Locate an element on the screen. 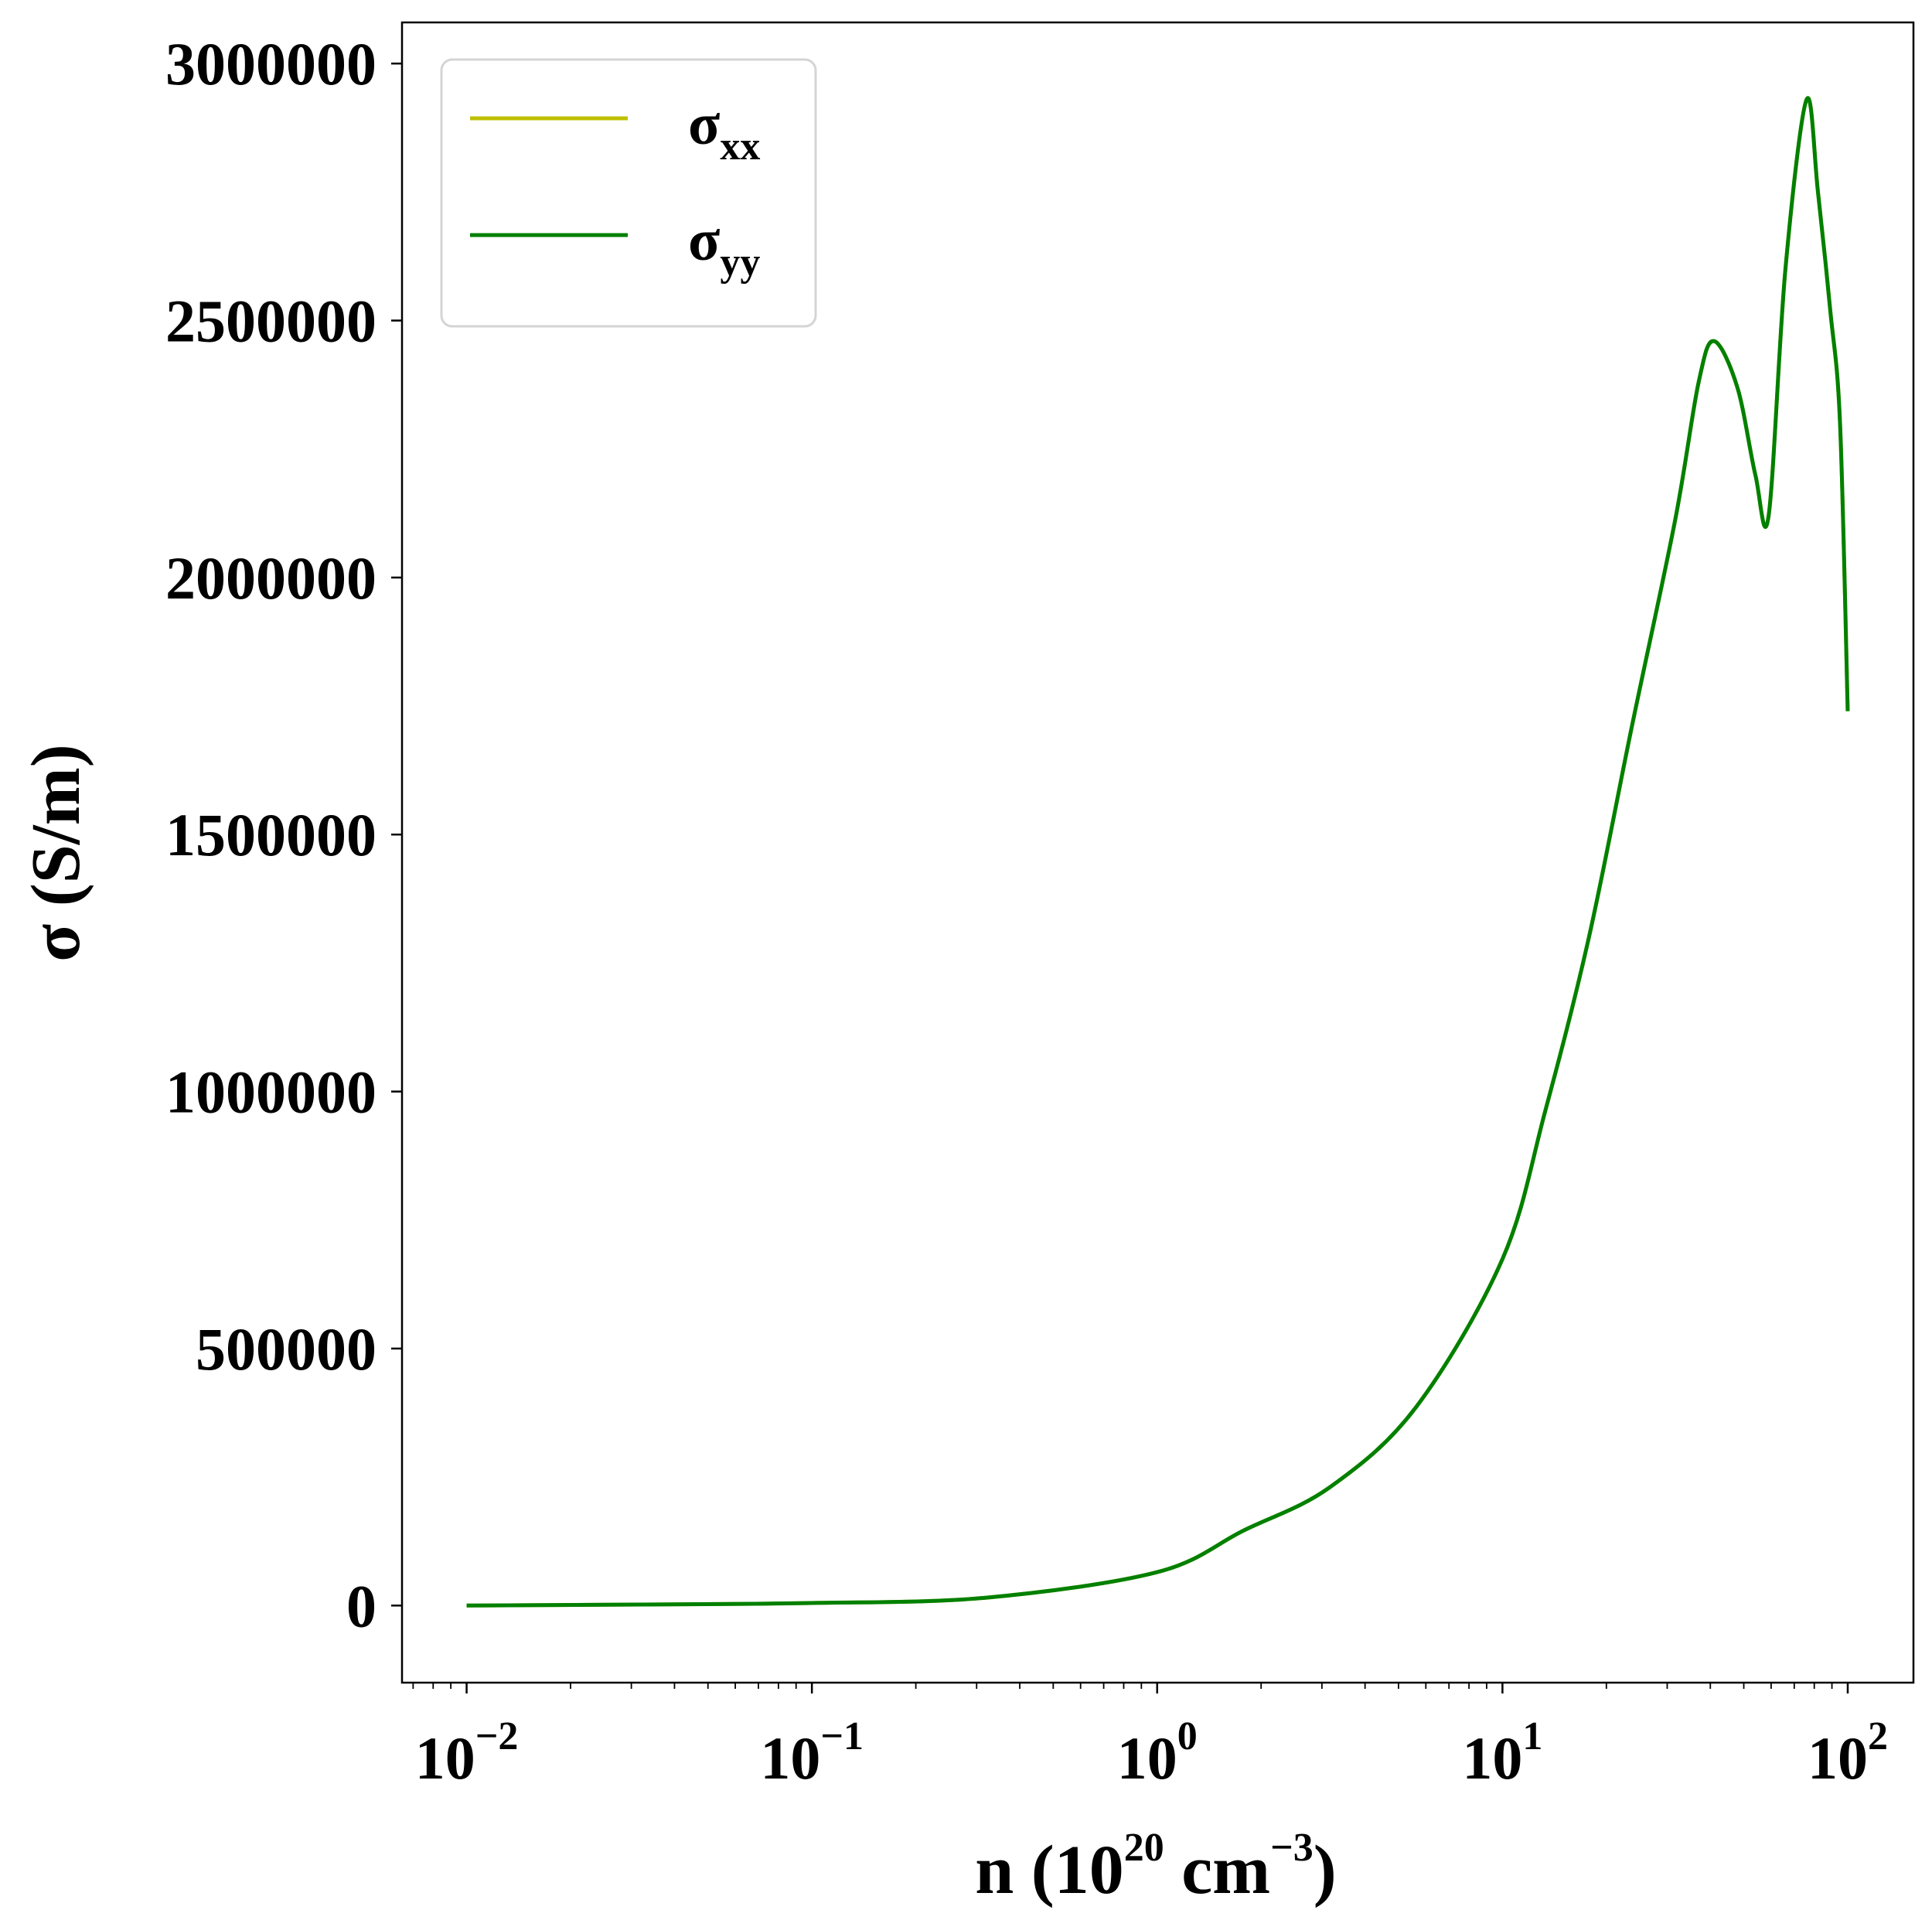 The image size is (1932, 1927). y-tick-label: 2500000 is located at coordinates (271, 321).